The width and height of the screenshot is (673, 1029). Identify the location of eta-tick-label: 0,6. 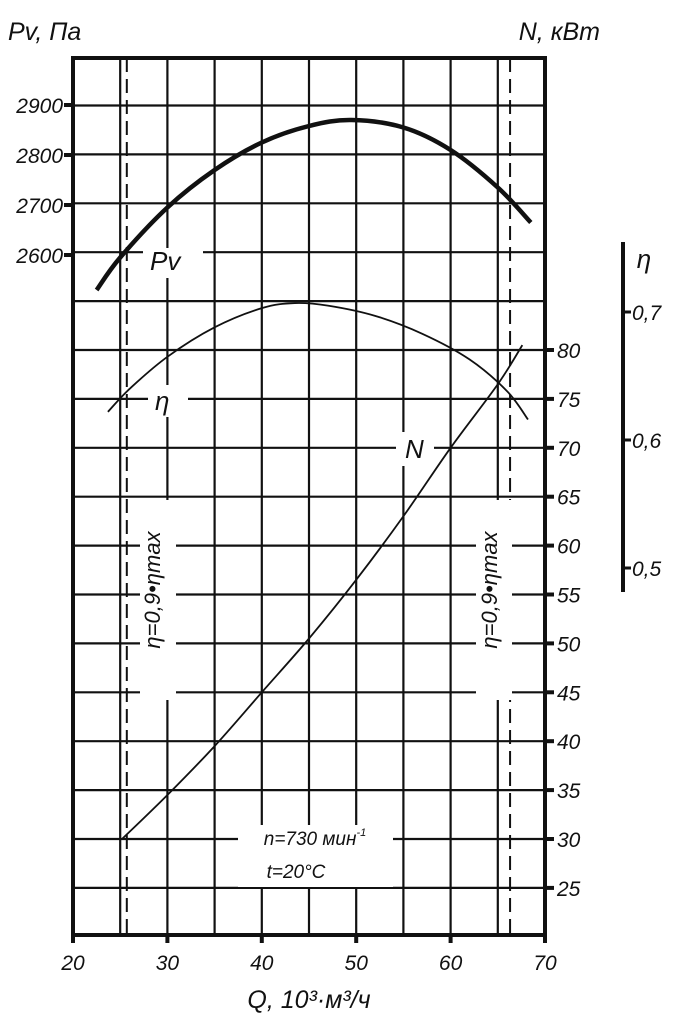
(647, 441).